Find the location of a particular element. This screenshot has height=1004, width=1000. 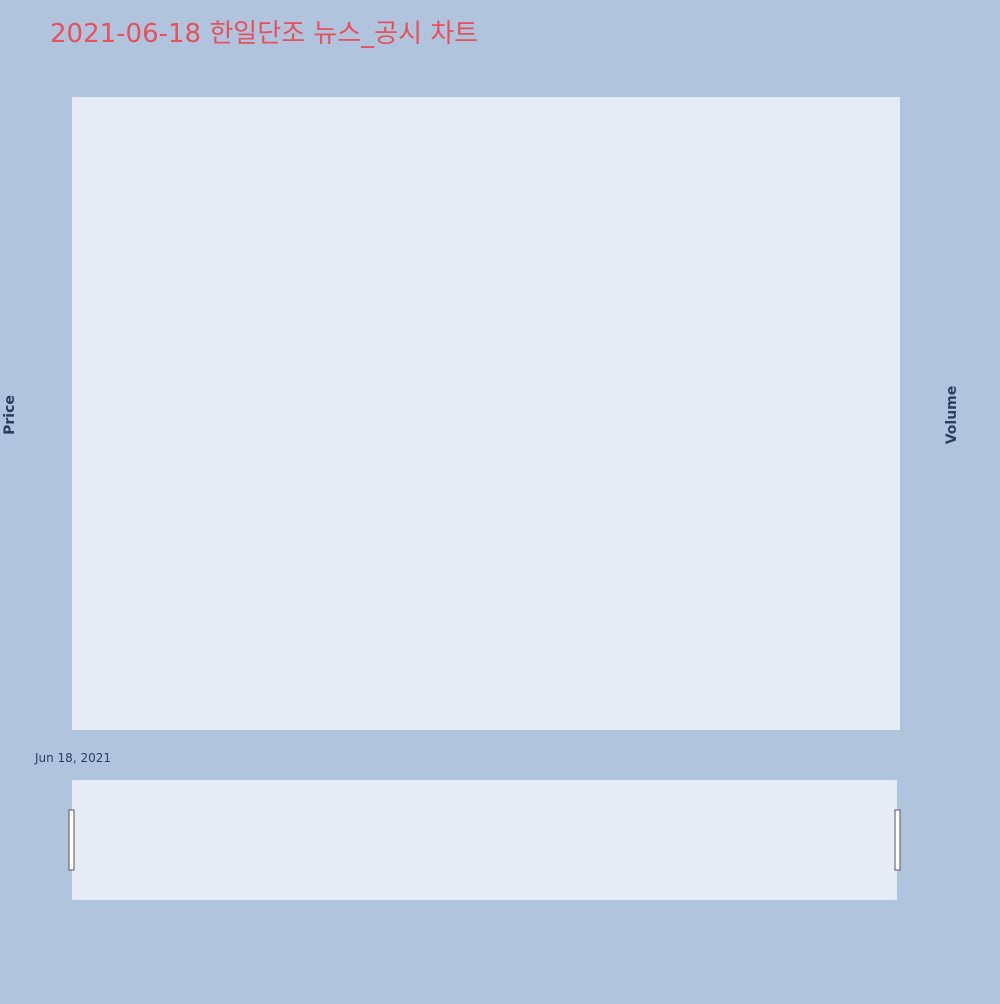

y2-axis-label: Volume is located at coordinates (952, 415).